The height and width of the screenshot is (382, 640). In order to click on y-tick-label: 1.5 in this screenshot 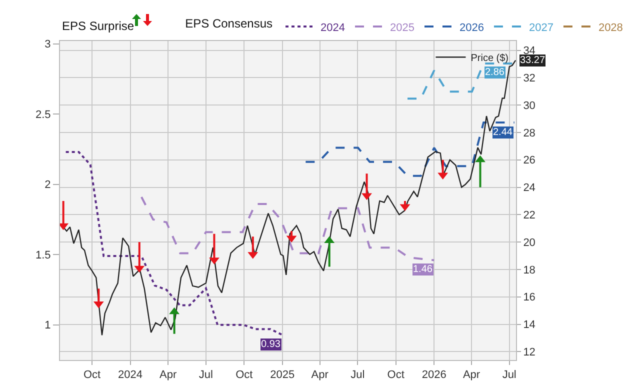, I will do `click(43, 255)`.